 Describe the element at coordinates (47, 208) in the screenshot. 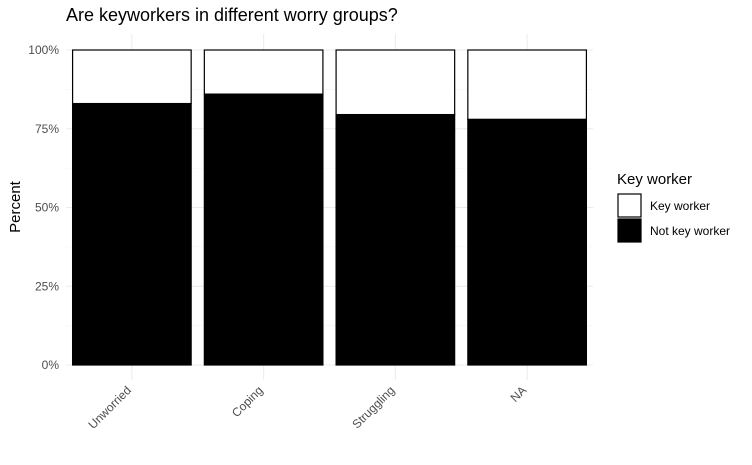

I see `y-tick-label: 50%` at that location.